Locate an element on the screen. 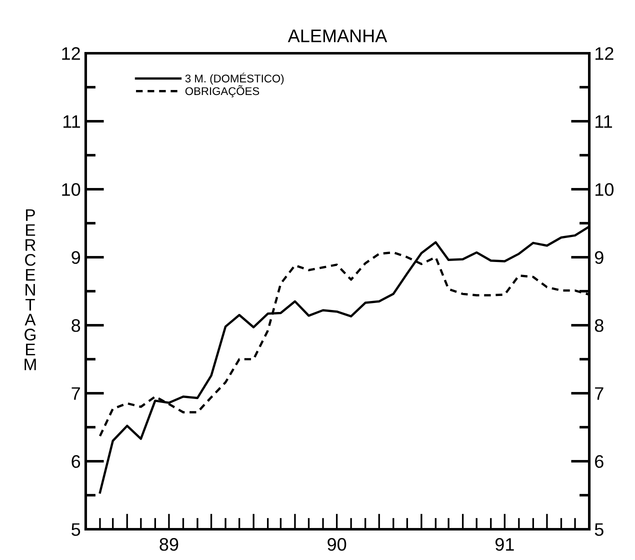 The height and width of the screenshot is (560, 635). legend-label: OBRIGAÇÕES is located at coordinates (222, 91).